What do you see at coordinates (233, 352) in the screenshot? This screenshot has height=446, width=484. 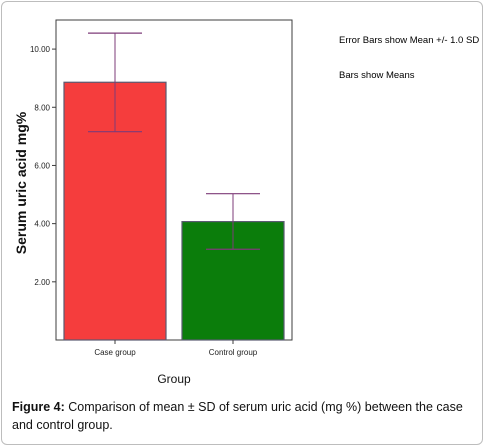 I see `x-tick-label: Control group` at bounding box center [233, 352].